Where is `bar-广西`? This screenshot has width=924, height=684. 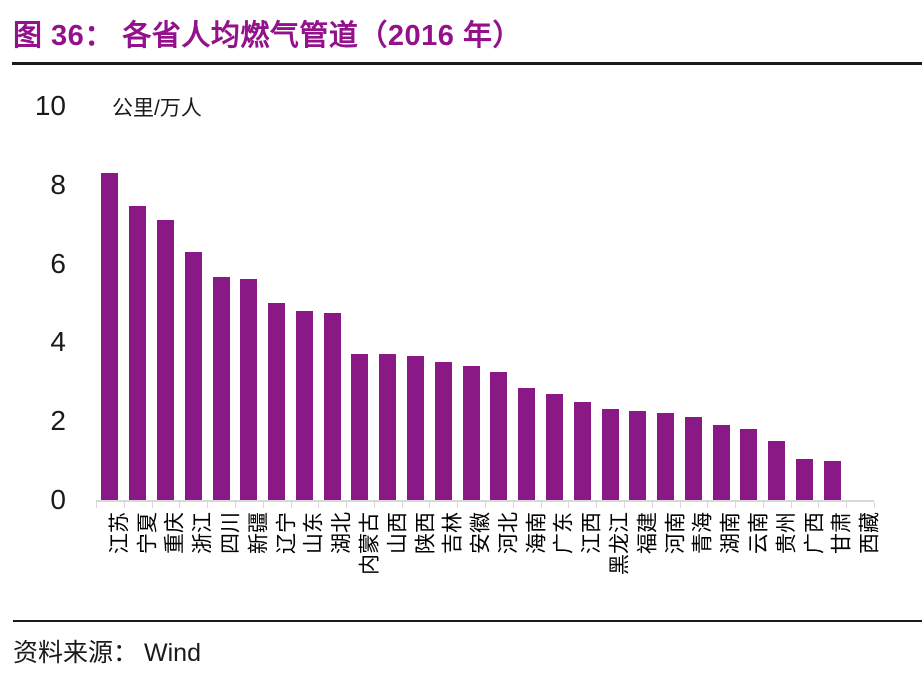 bar-广西 is located at coordinates (805, 479).